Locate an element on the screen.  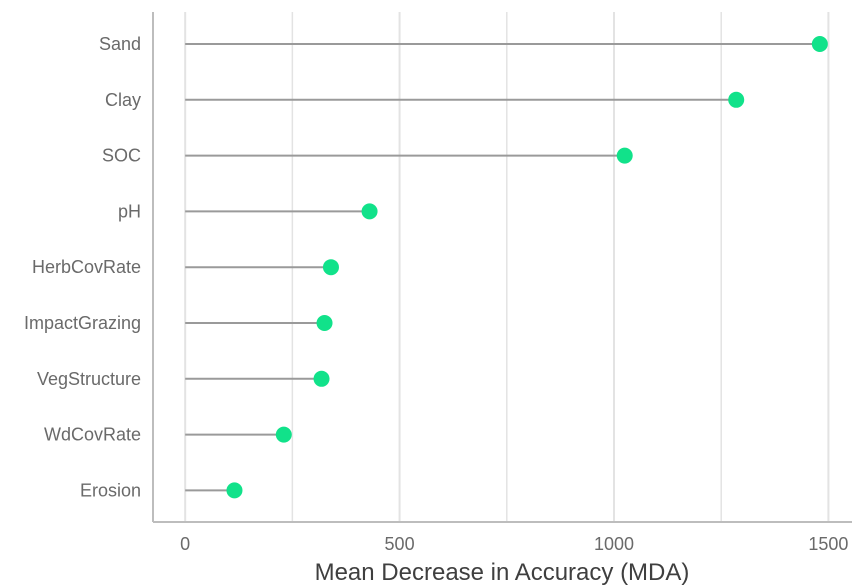
point-soc is located at coordinates (624, 155).